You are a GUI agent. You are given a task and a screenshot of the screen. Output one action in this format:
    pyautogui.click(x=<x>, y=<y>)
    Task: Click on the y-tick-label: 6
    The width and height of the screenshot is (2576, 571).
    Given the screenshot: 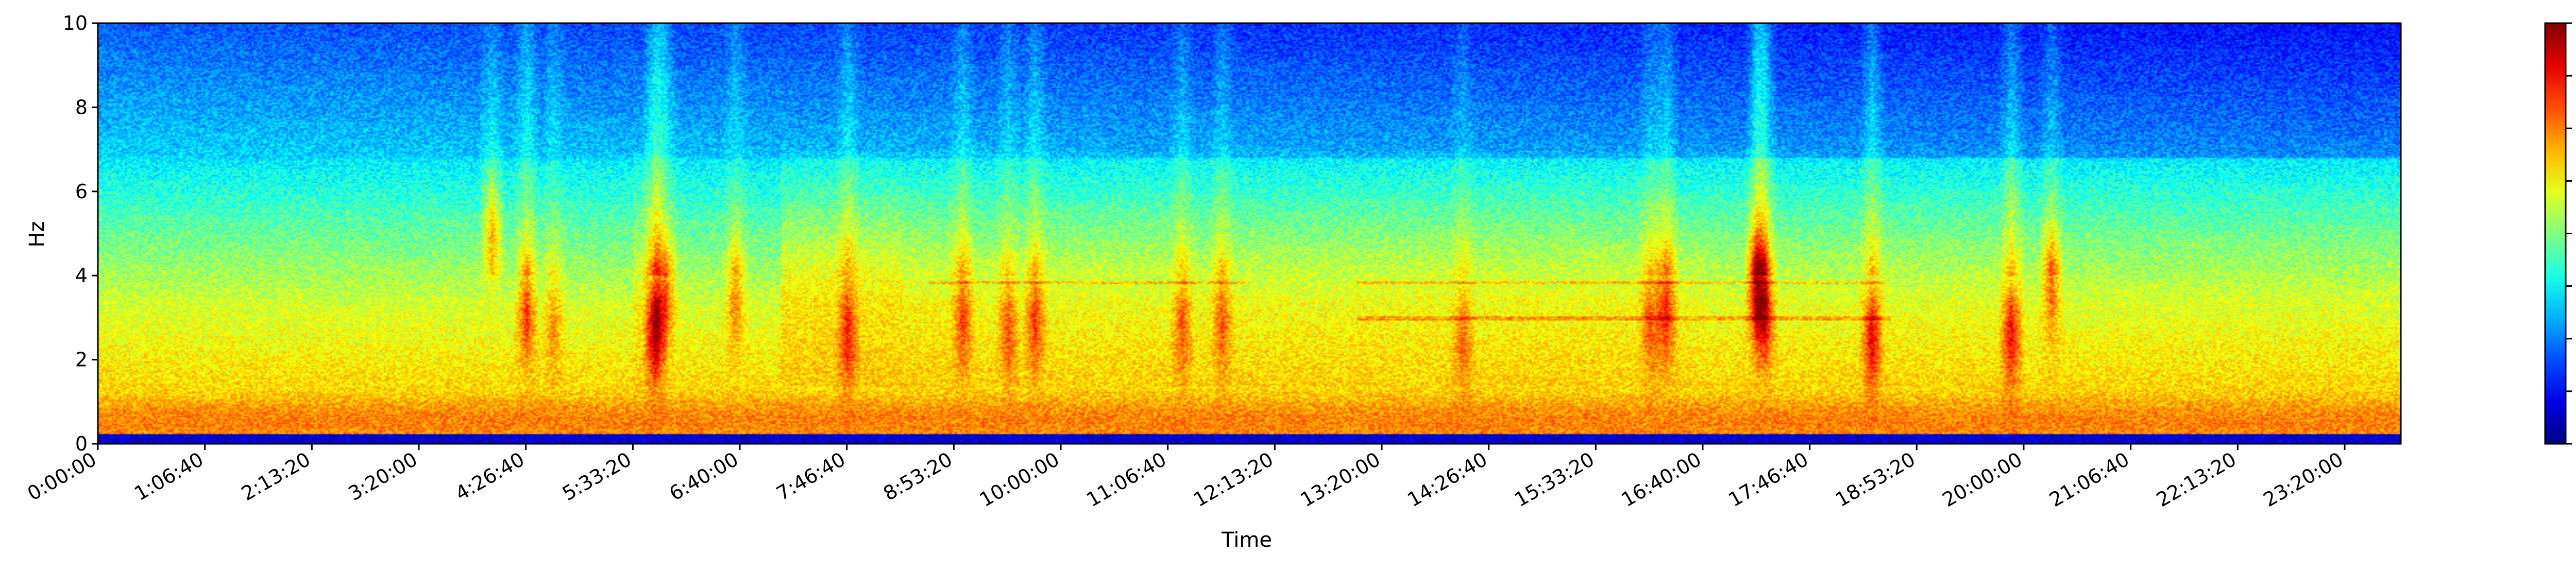 What is the action you would take?
    pyautogui.click(x=81, y=191)
    